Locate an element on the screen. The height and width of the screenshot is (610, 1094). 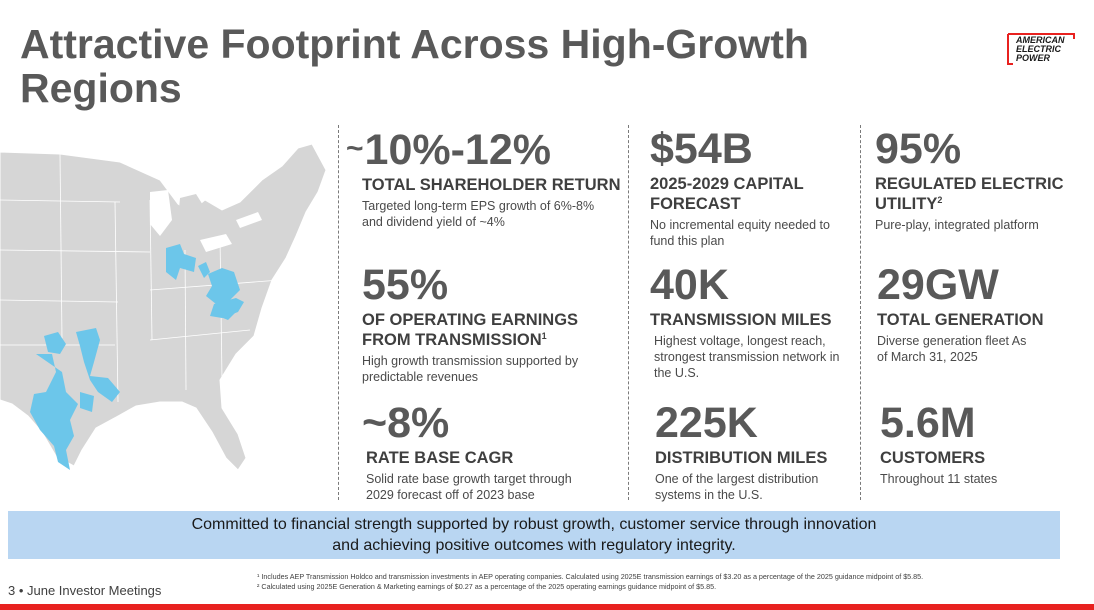
aep-logo: AMERICAN ELECTRIC POWER is located at coordinates (1041, 49).